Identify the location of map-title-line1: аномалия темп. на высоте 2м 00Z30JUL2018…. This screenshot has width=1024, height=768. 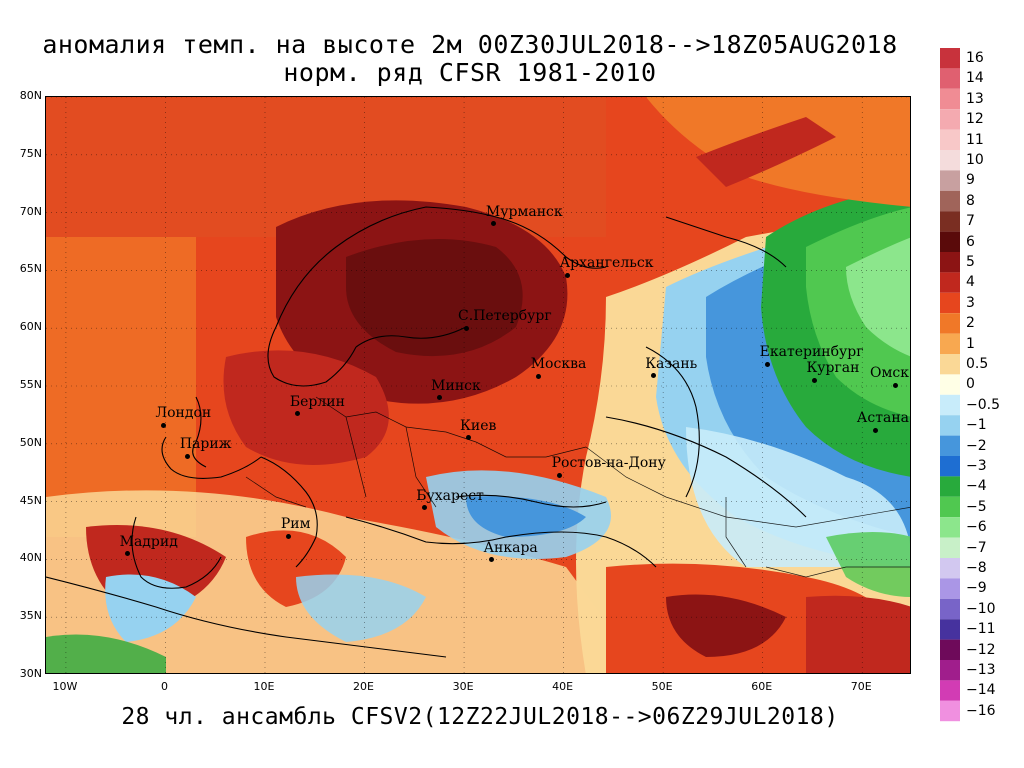
(470, 44).